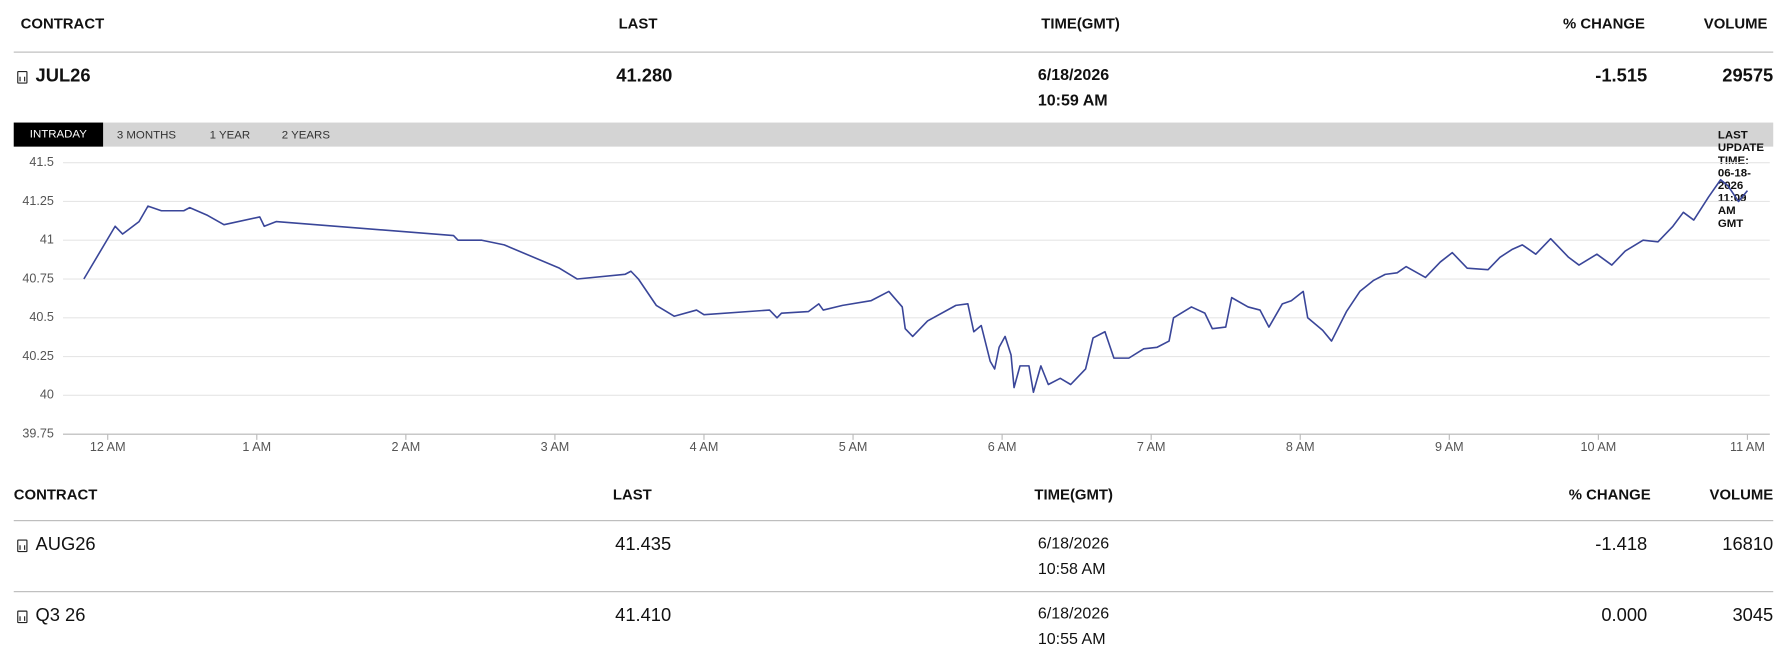 This screenshot has height=653, width=1787. Describe the element at coordinates (41, 317) in the screenshot. I see `y-tick-label: 40.5` at that location.